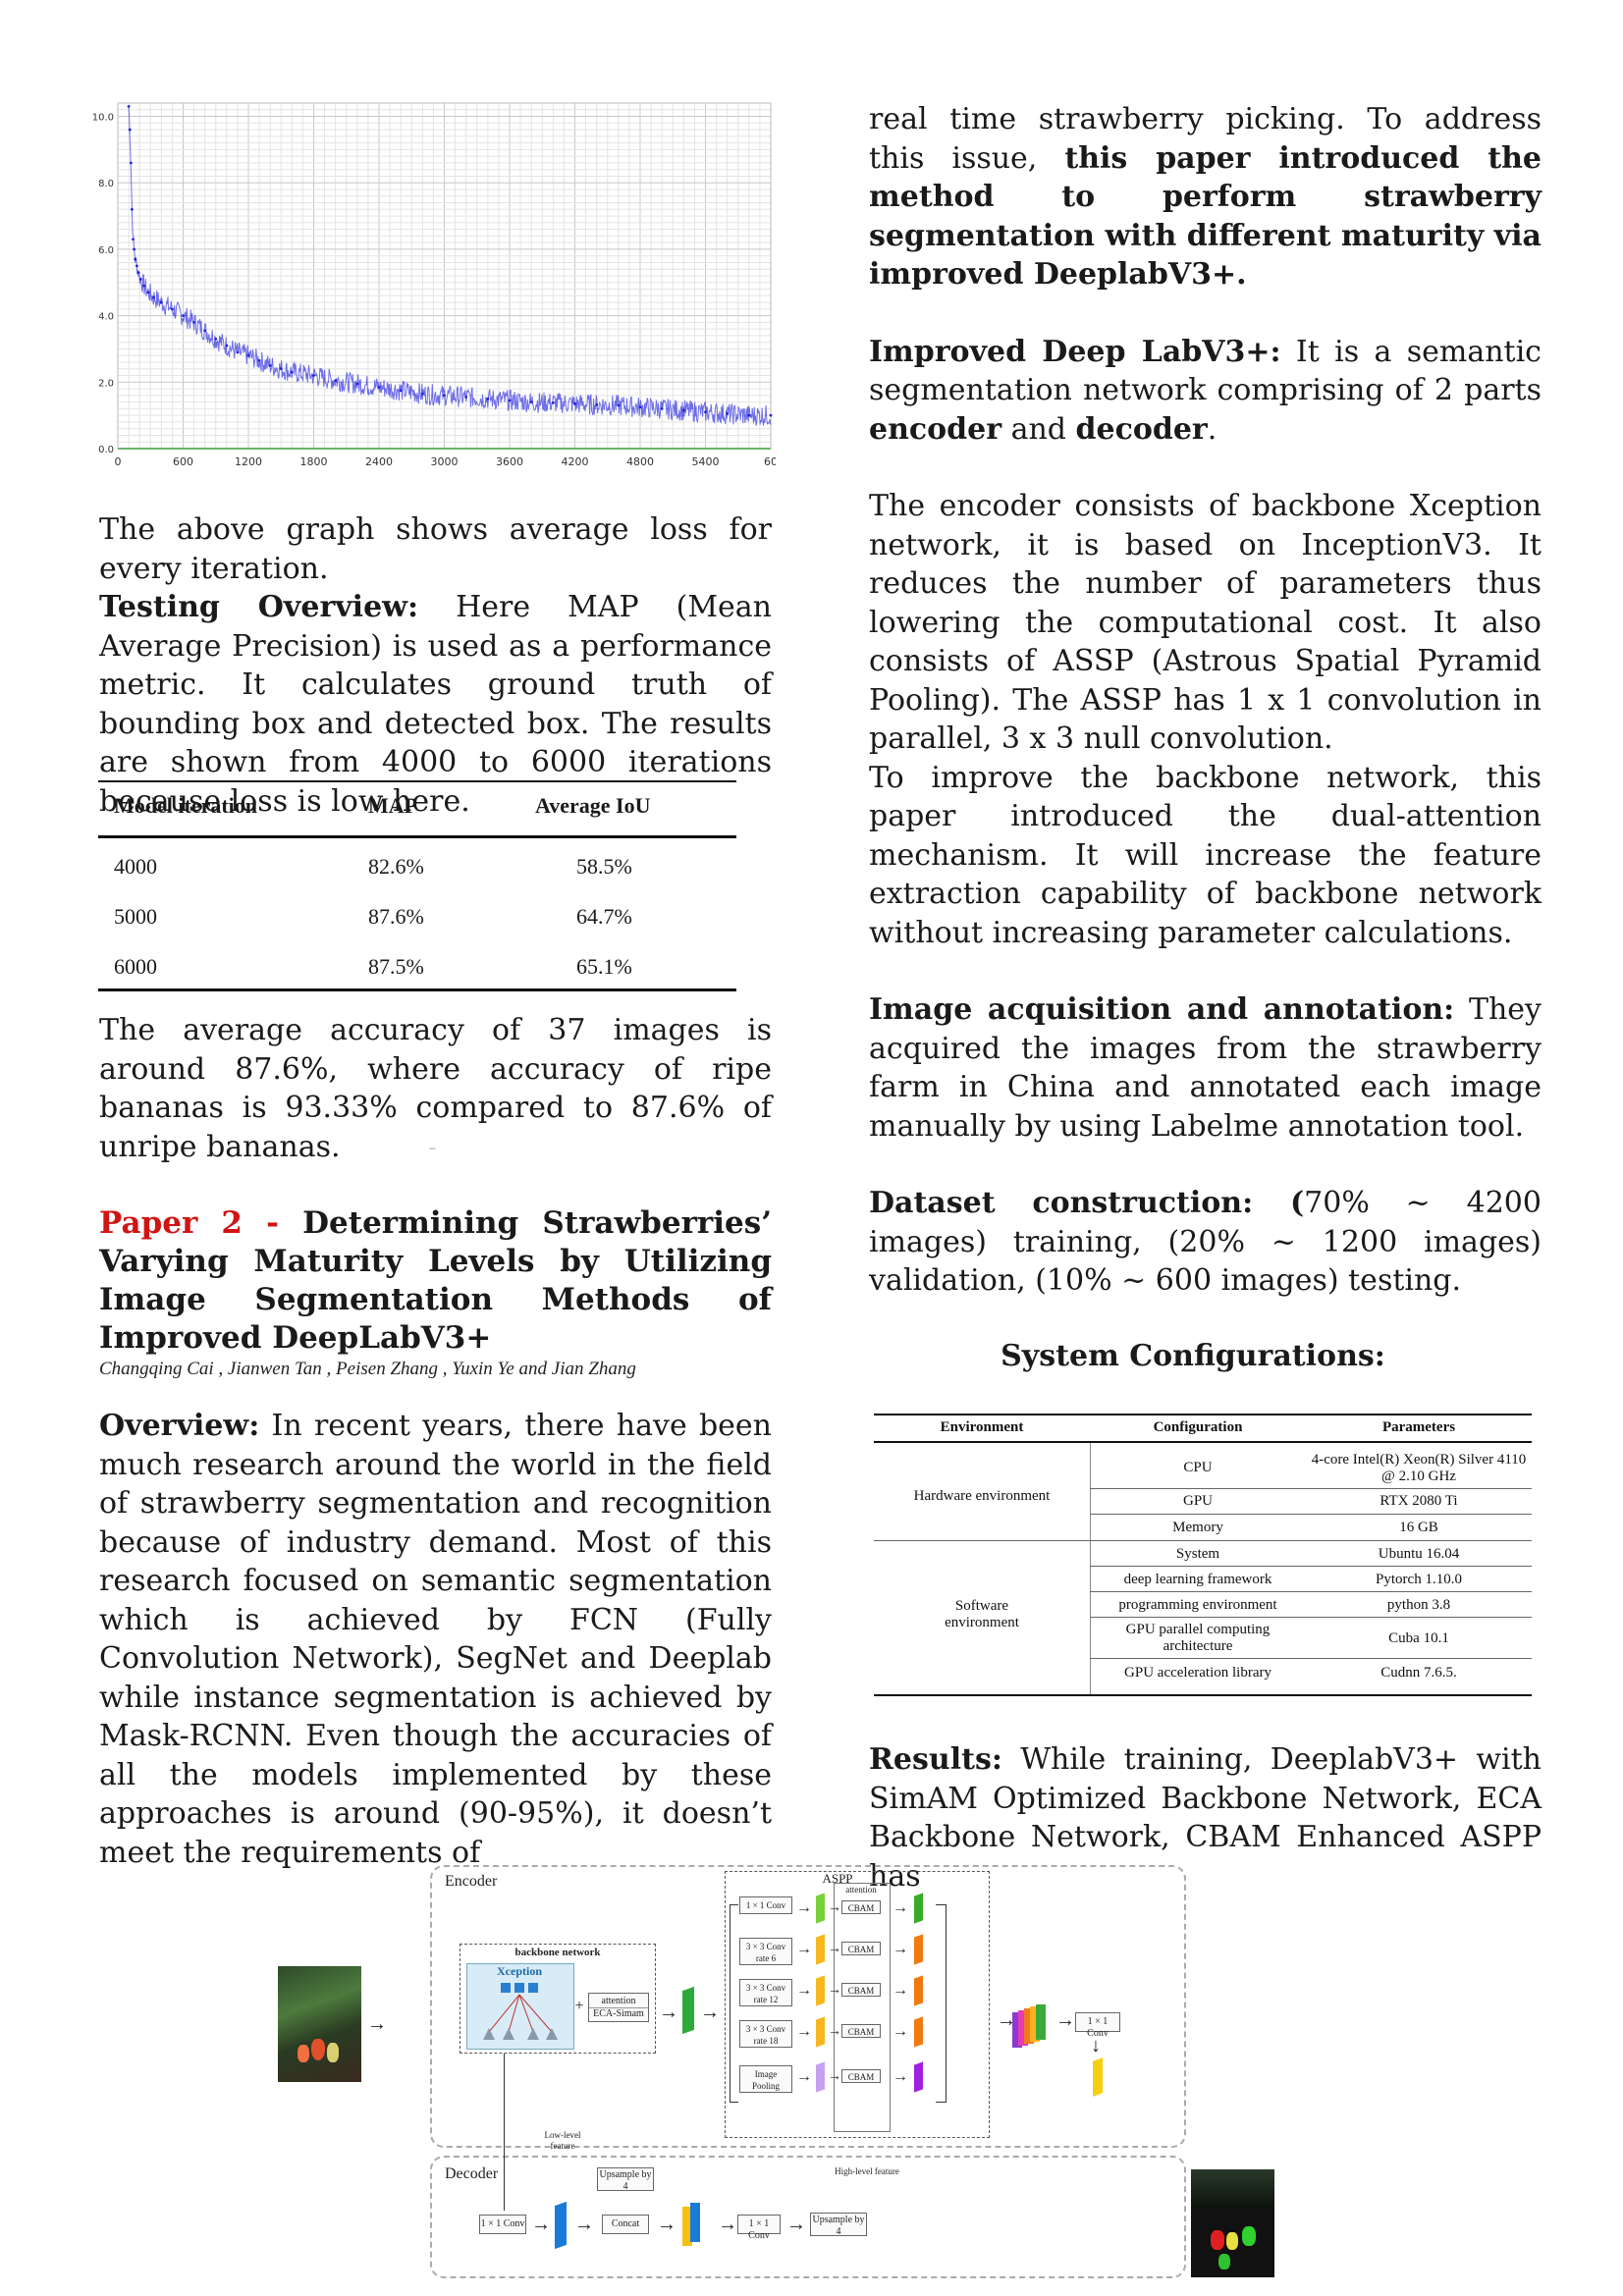 The width and height of the screenshot is (1623, 2296). Describe the element at coordinates (820, 1990) in the screenshot. I see `aspp-feature-map` at that location.